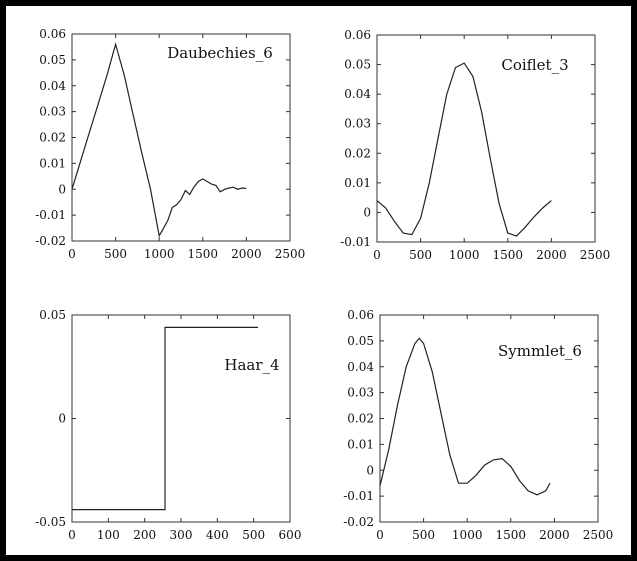 The height and width of the screenshot is (561, 637). I want to click on wavelet-name-label: Coiflet_3, so click(534, 65).